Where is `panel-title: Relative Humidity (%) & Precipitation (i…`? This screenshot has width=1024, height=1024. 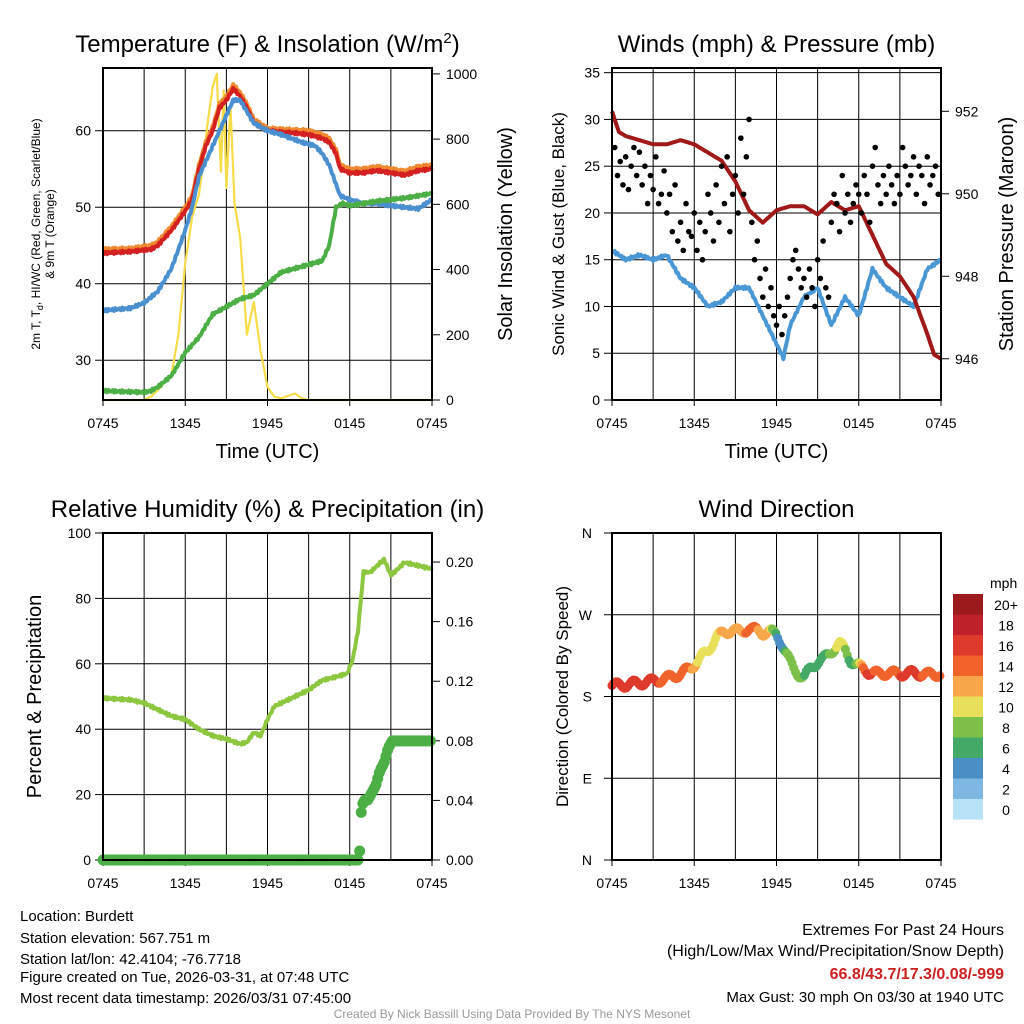 panel-title: Relative Humidity (%) & Precipitation (i… is located at coordinates (267, 509).